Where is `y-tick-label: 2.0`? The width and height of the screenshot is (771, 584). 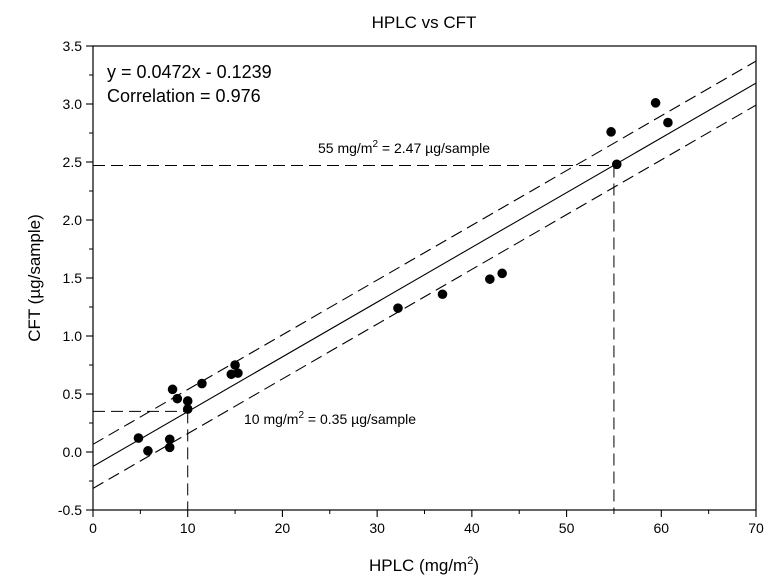 y-tick-label: 2.0 is located at coordinates (73, 220).